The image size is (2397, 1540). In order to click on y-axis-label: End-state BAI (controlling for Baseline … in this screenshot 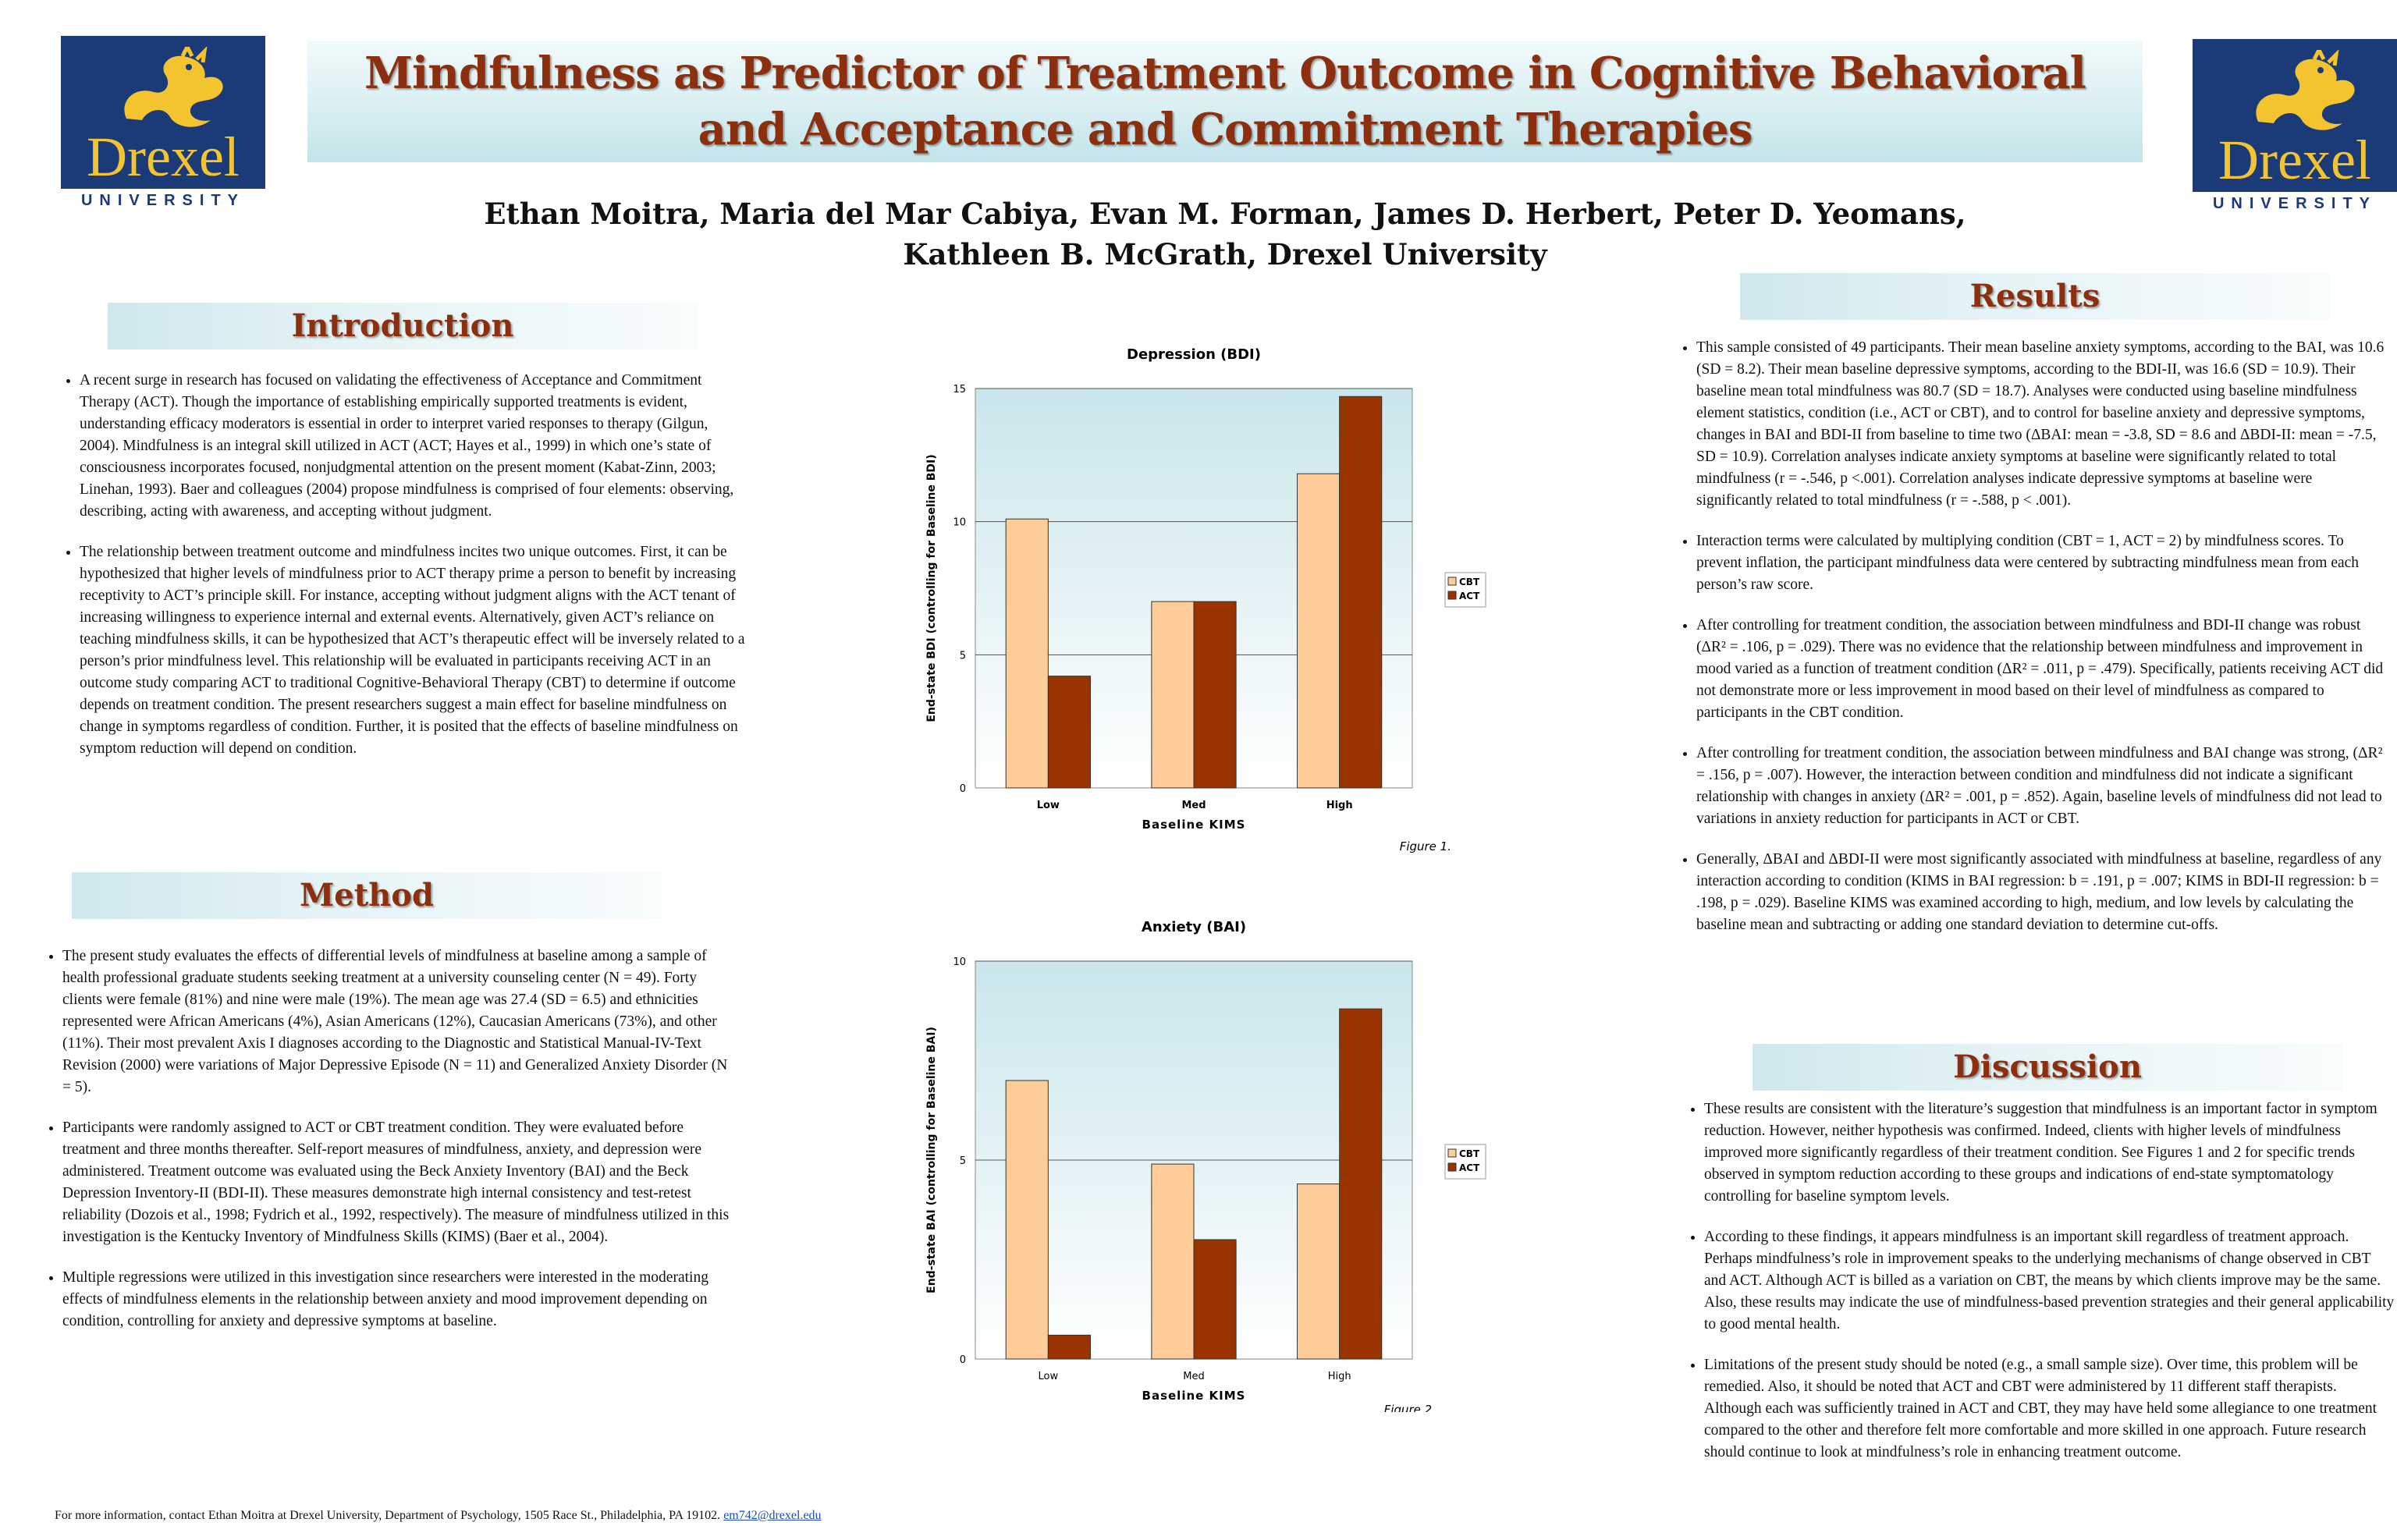, I will do `click(931, 1160)`.